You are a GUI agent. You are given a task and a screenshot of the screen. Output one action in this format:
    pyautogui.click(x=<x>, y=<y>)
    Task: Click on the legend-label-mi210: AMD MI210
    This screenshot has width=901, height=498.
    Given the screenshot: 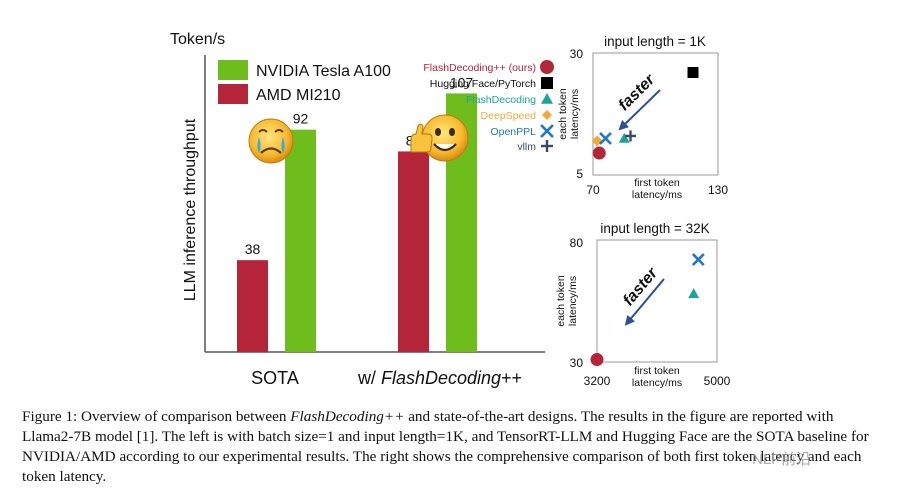 What is the action you would take?
    pyautogui.click(x=298, y=95)
    